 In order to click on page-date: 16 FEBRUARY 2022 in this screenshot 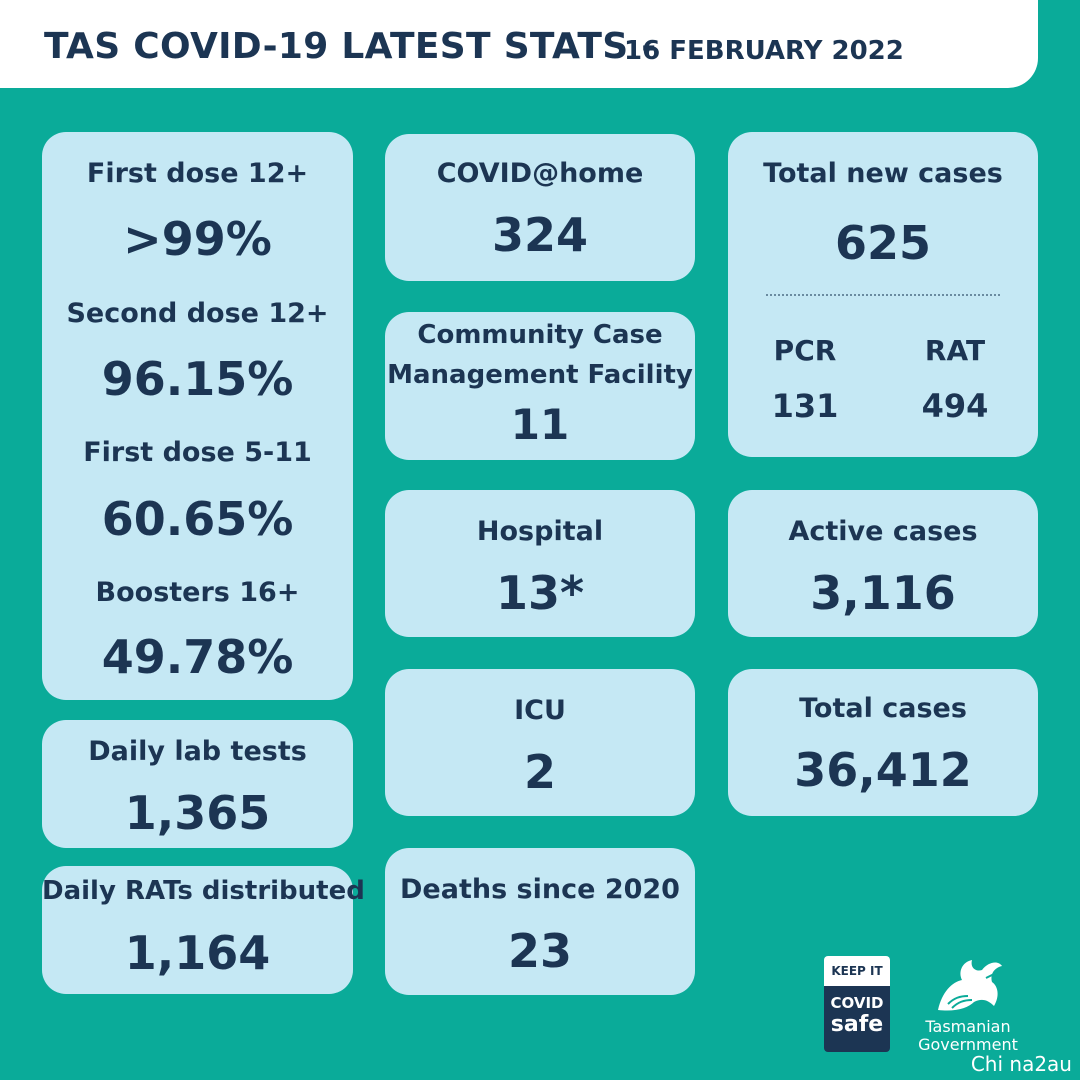, I will do `click(764, 51)`.